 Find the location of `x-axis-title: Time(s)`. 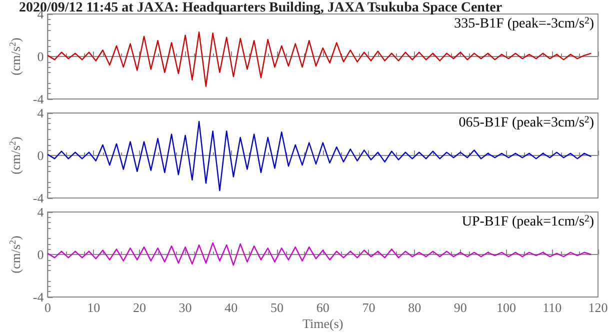

x-axis-title: Time(s) is located at coordinates (323, 323).